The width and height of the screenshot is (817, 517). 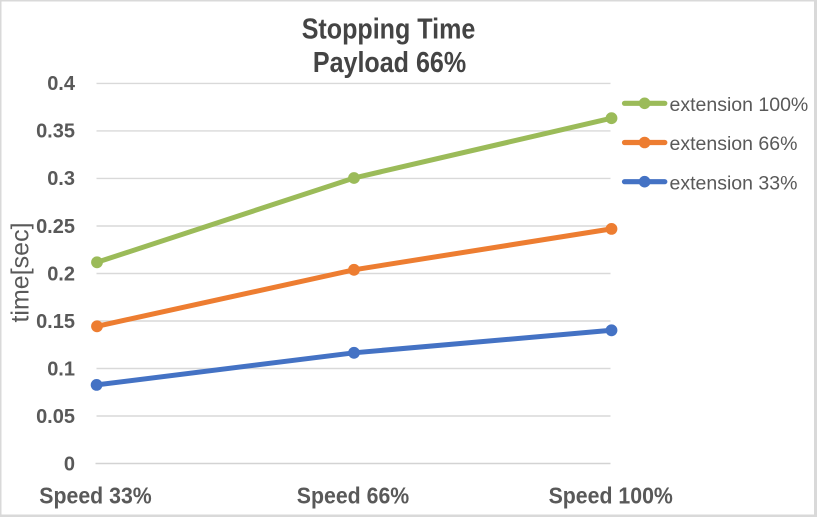 I want to click on svg-text: 0, so click(x=69, y=465).